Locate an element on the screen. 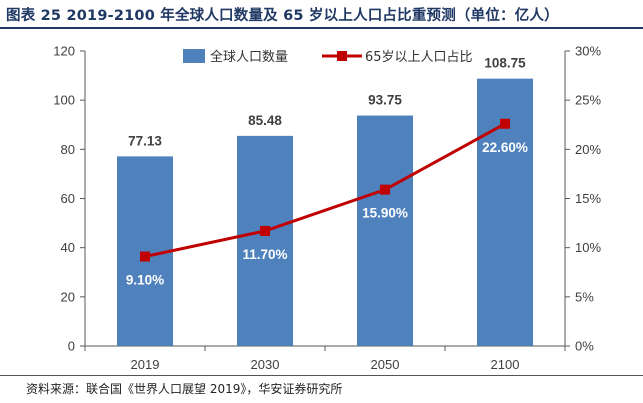  source-note: 资料来源：联合国《世界人口展望 2019》，华安证券研究所 is located at coordinates (184, 389).